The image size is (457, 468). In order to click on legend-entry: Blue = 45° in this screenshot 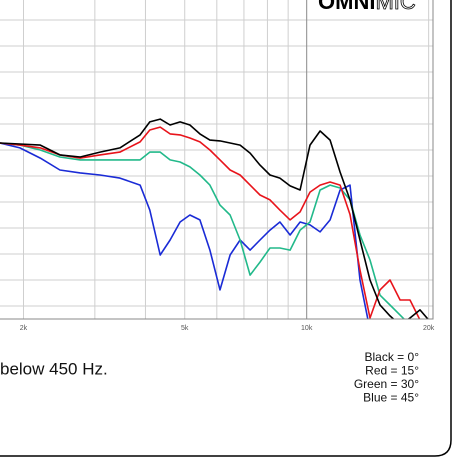, I will do `click(391, 398)`.